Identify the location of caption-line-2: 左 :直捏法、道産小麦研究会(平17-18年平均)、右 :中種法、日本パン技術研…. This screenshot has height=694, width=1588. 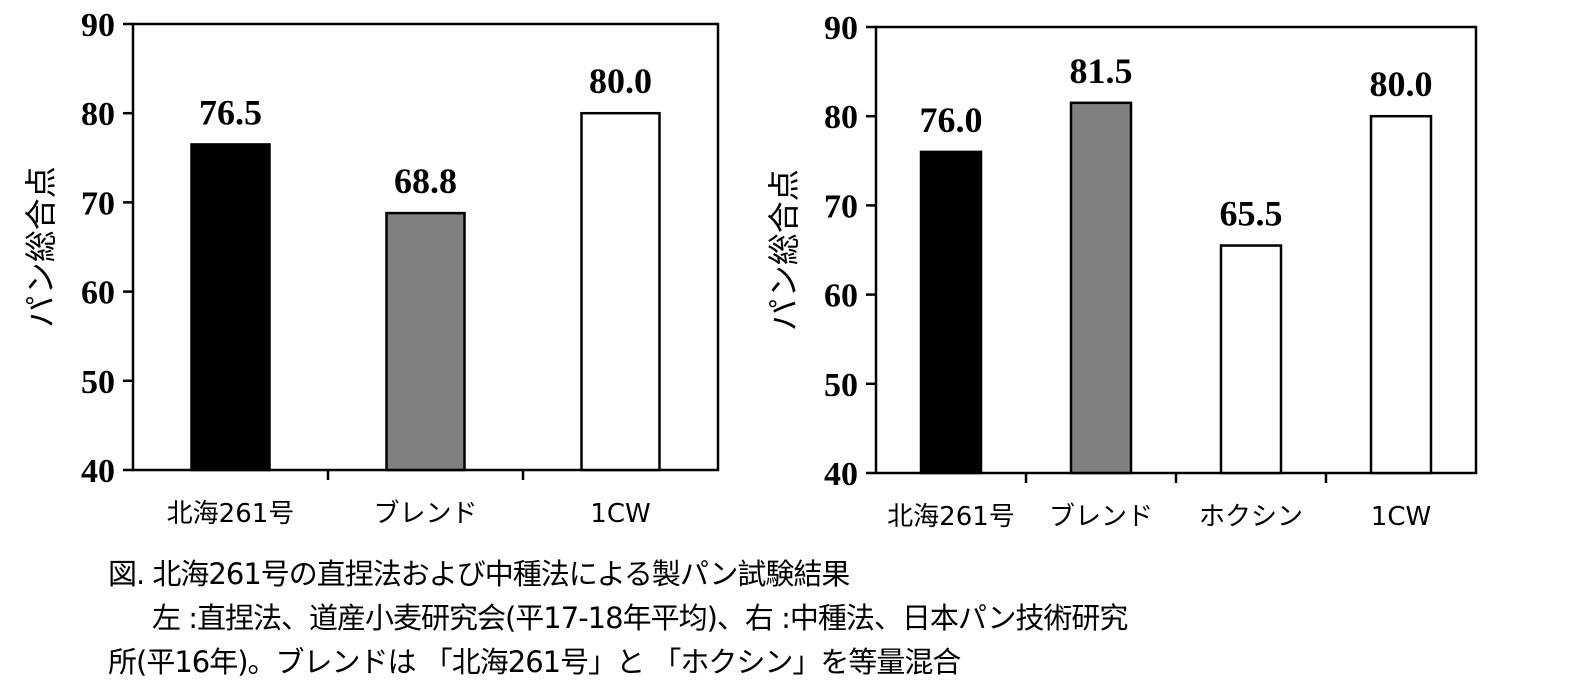
(640, 618).